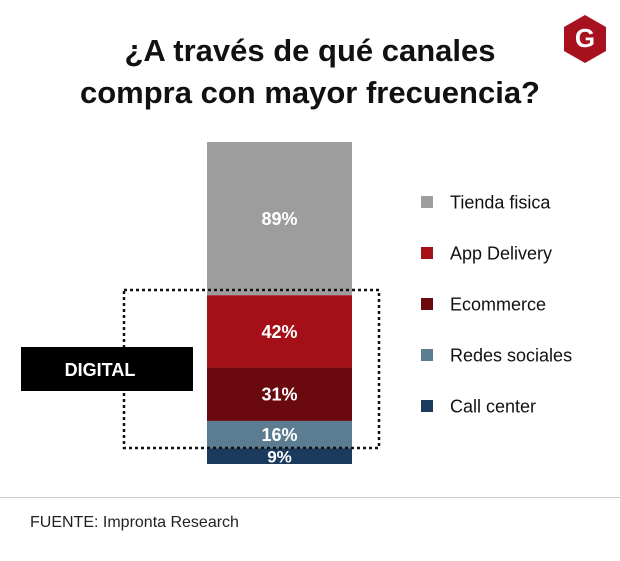  I want to click on legend-label: Call center, so click(493, 407).